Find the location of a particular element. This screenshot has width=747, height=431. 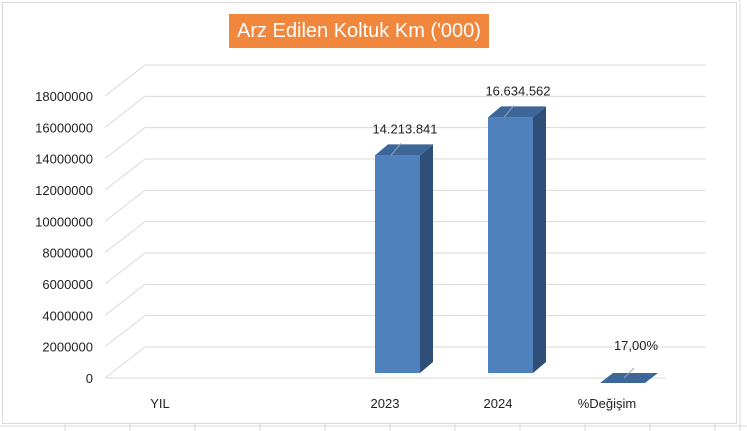

data-label: 16.634.562 is located at coordinates (517, 90).